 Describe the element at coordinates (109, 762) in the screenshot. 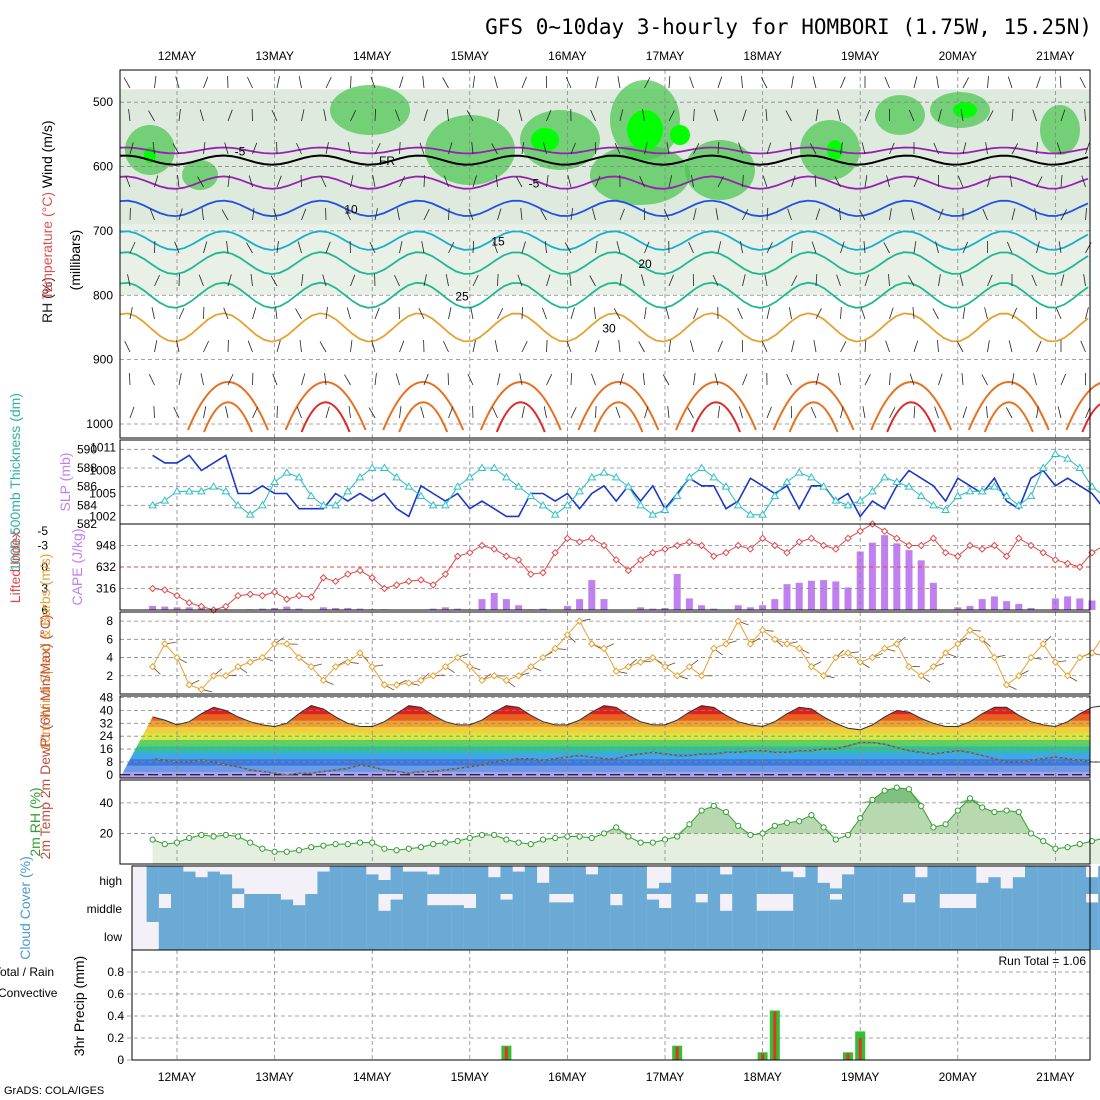

I see `temp-tick-label: 8` at that location.